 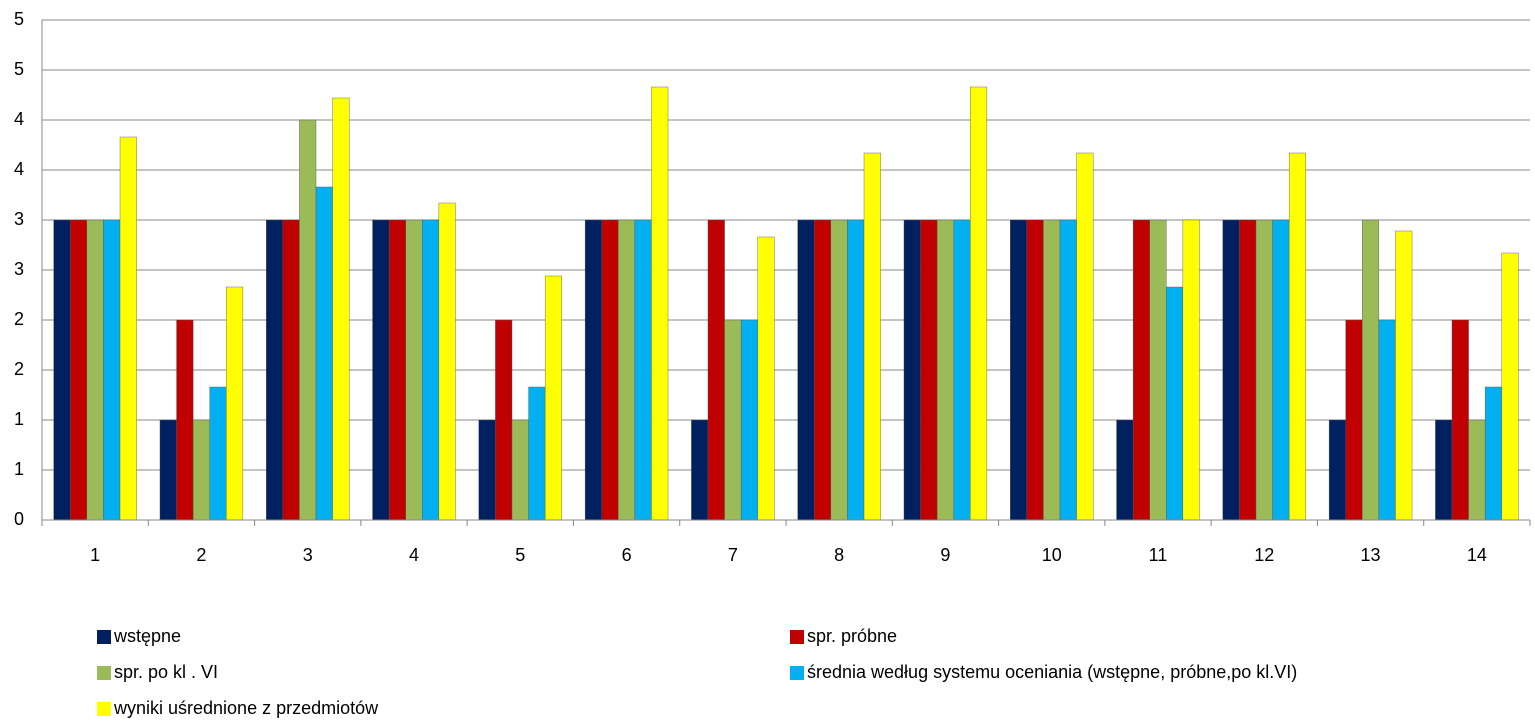 I want to click on x-tick-label: 7, so click(x=733, y=555).